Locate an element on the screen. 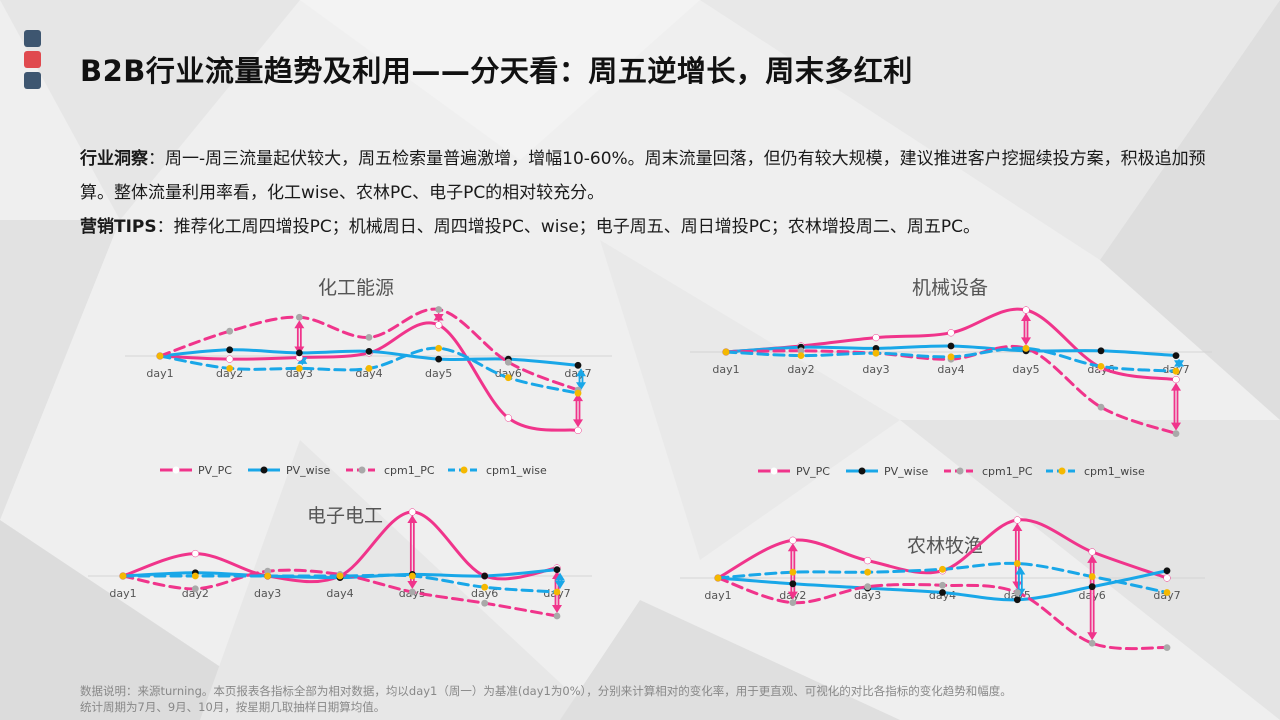 The height and width of the screenshot is (720, 1280). legend-label: cpm1_PC is located at coordinates (409, 470).